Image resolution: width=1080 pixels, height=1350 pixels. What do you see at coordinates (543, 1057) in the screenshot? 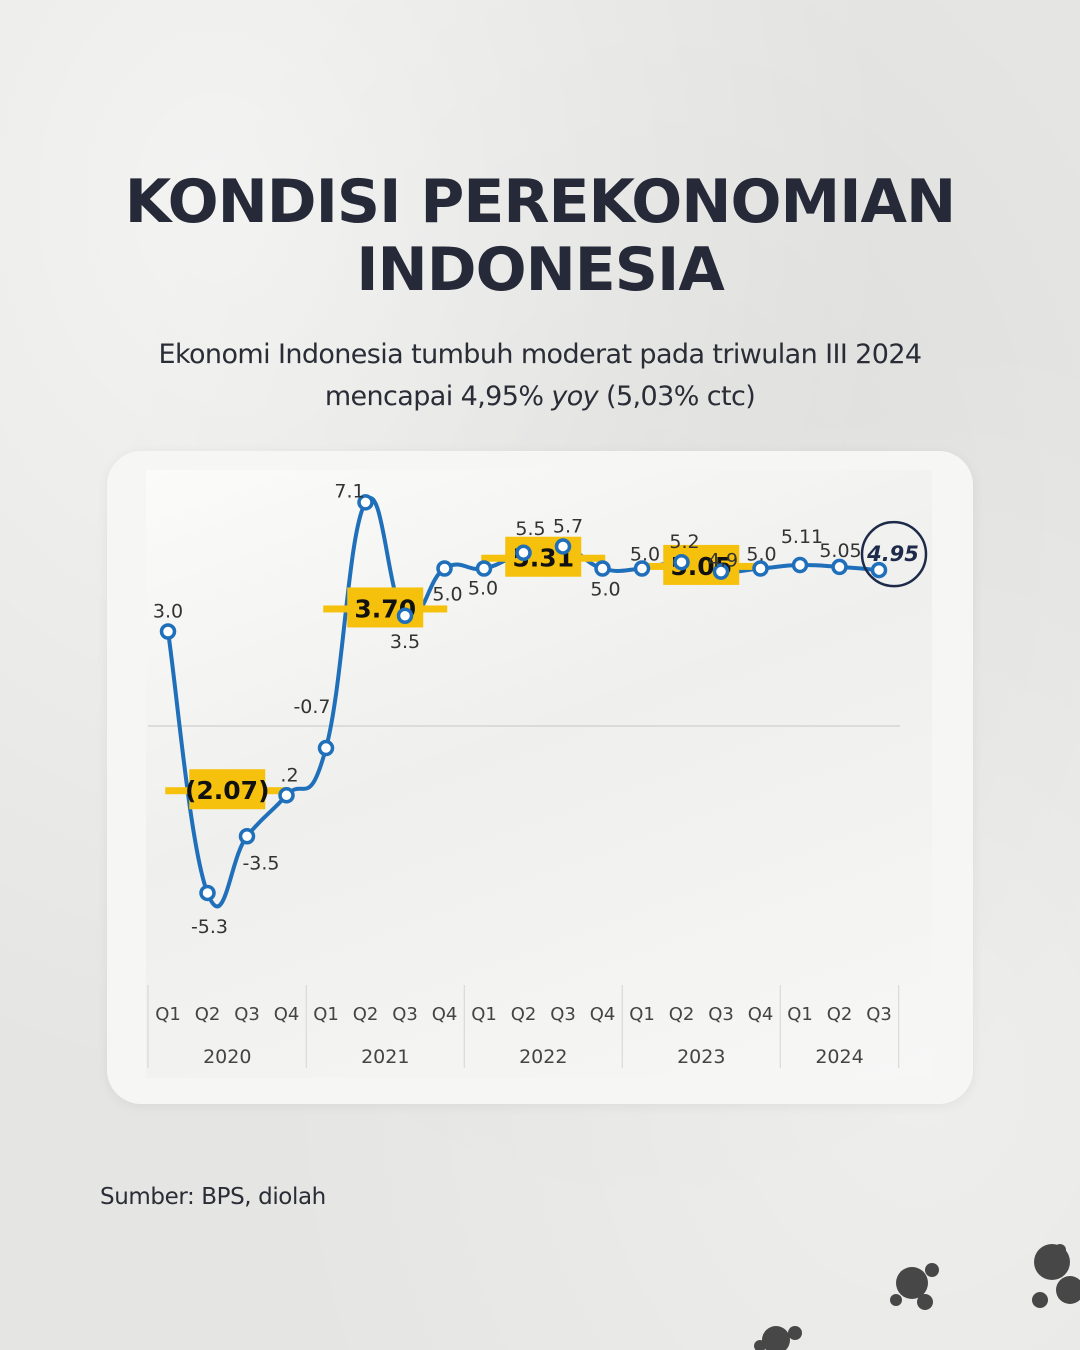
I see `year-label-2022: 2022` at bounding box center [543, 1057].